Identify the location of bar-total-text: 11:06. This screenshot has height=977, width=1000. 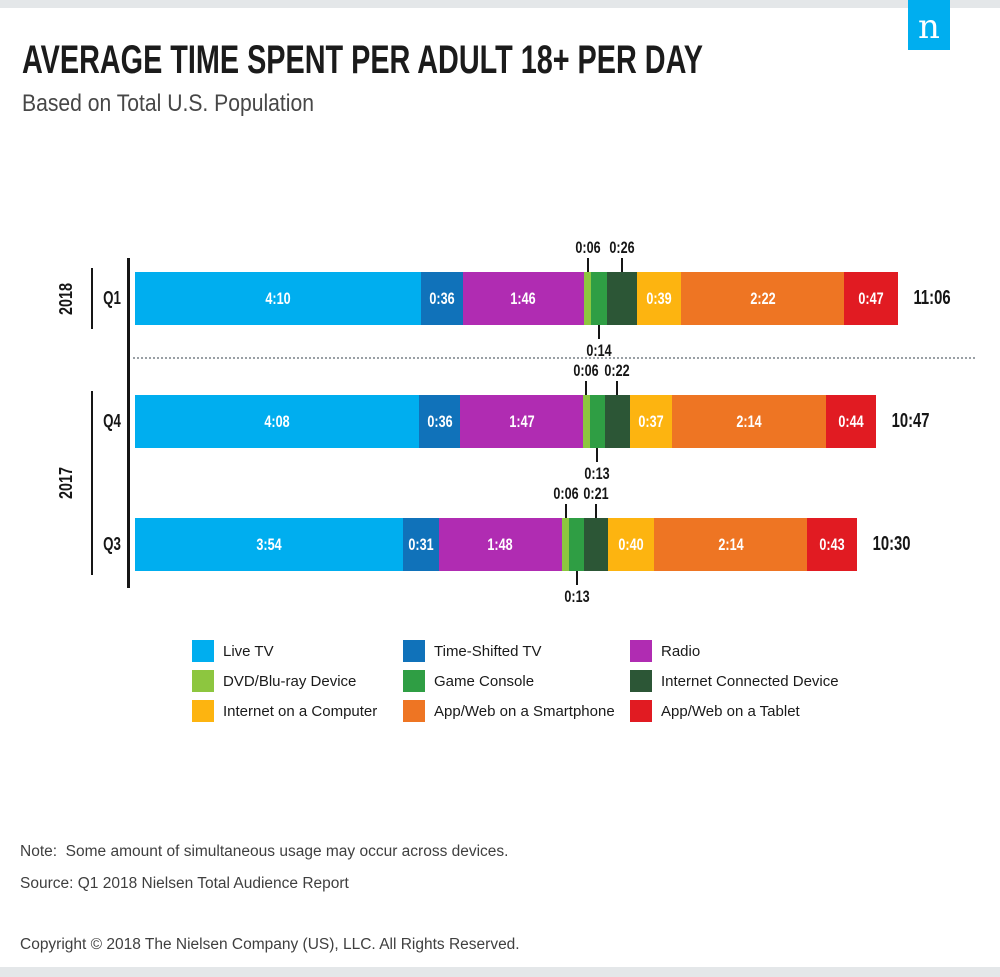
(932, 298).